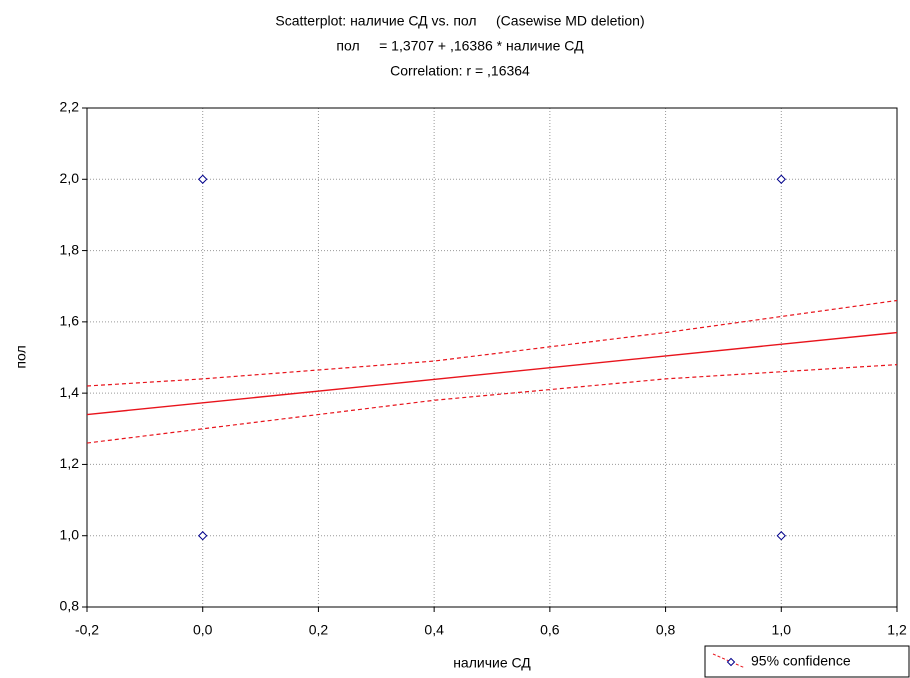  I want to click on x-tick-label: 0,6, so click(550, 630).